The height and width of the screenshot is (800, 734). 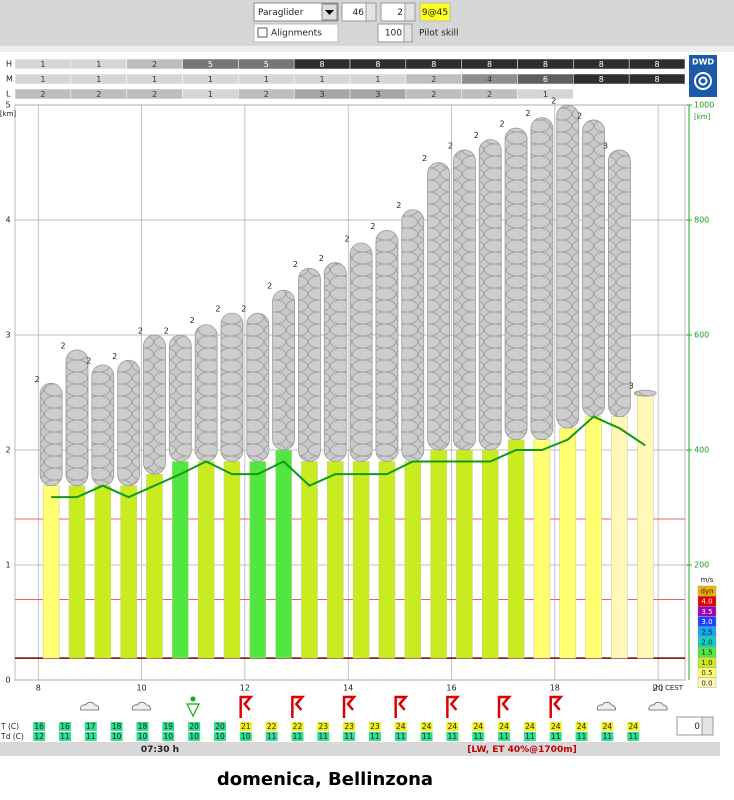 I want to click on layer-label: M, so click(x=9, y=79).